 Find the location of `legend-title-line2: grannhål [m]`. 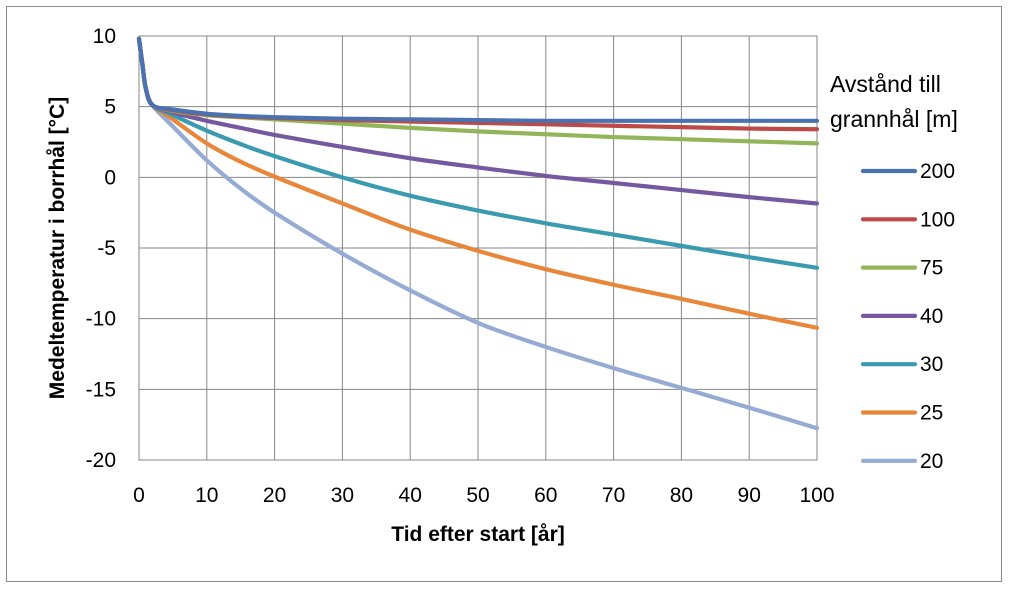

legend-title-line2: grannhål [m] is located at coordinates (894, 119).